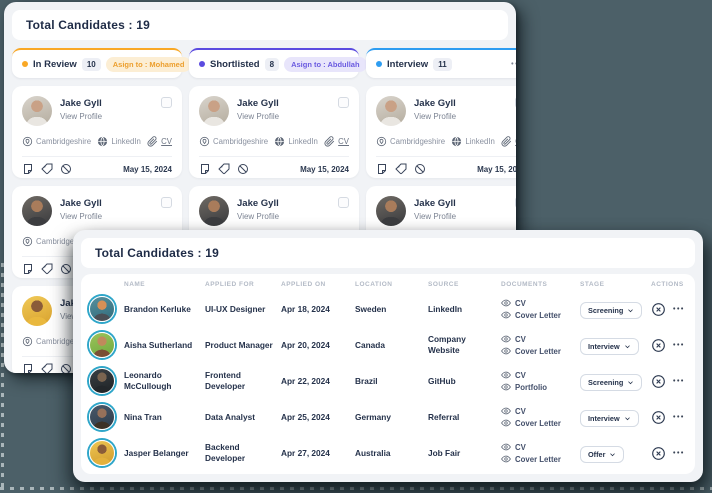 The height and width of the screenshot is (493, 712). I want to click on assign-pill: Asign to : Abdullah, so click(325, 64).